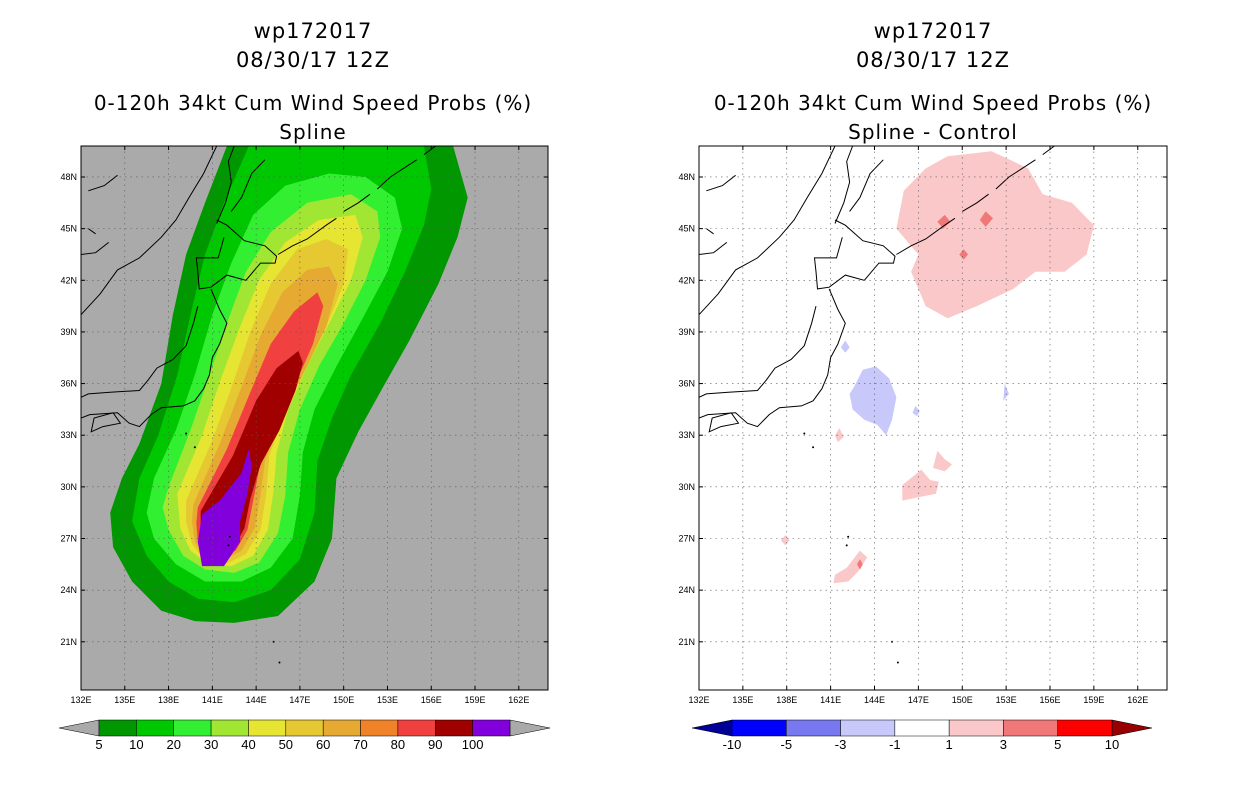 The height and width of the screenshot is (800, 1236). I want to click on x-tick-label: 150E, so click(343, 700).